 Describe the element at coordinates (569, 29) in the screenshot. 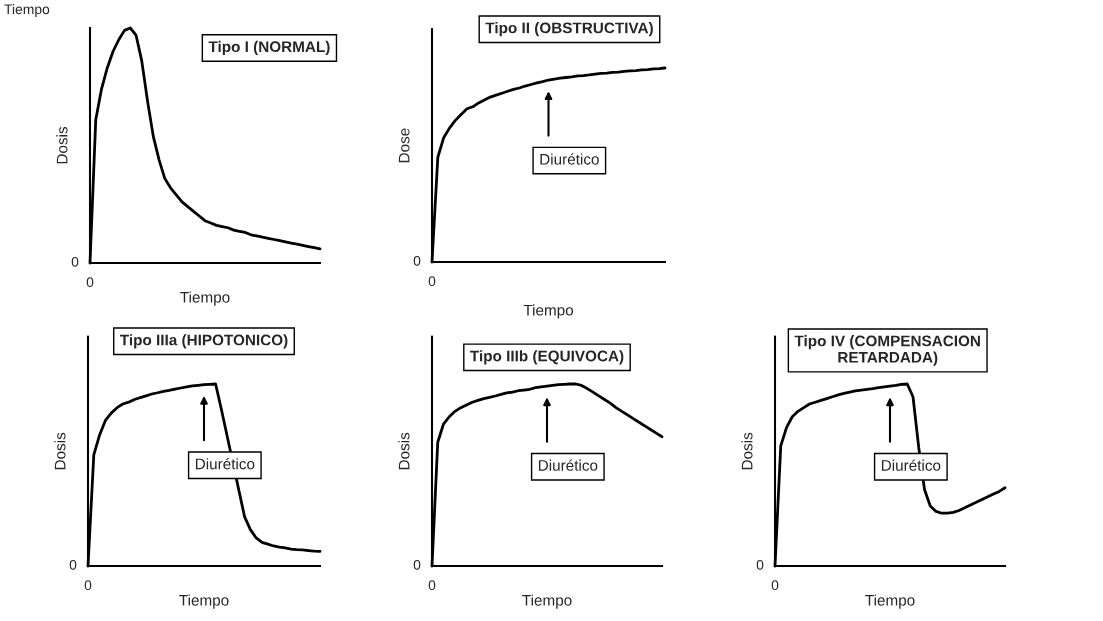

I see `chart-title: Tipo II (OBSTRUCTIVA)` at that location.